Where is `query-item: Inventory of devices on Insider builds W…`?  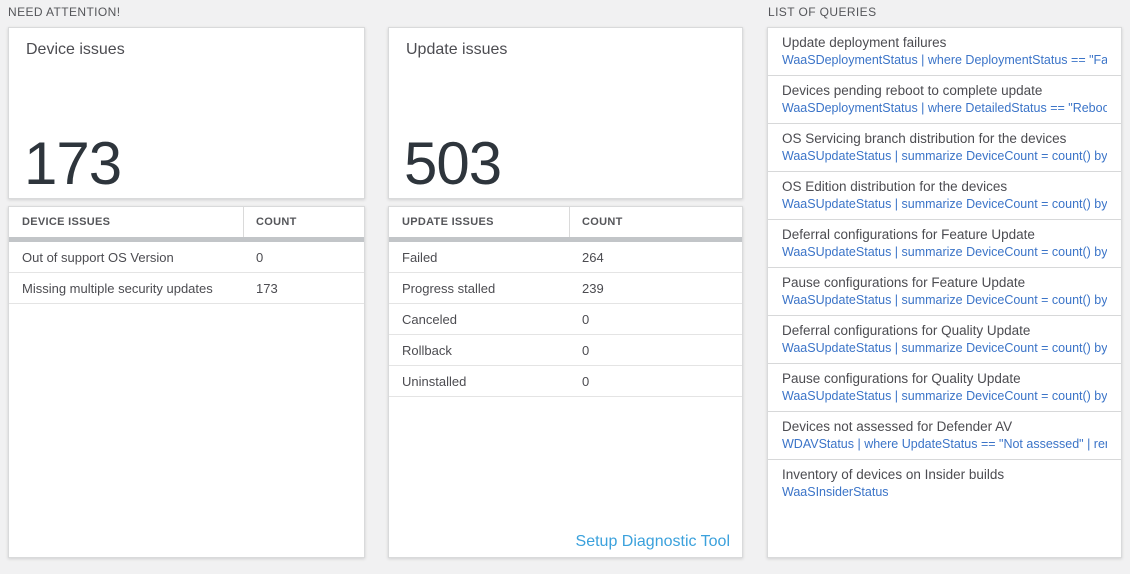 query-item: Inventory of devices on Insider builds W… is located at coordinates (944, 484).